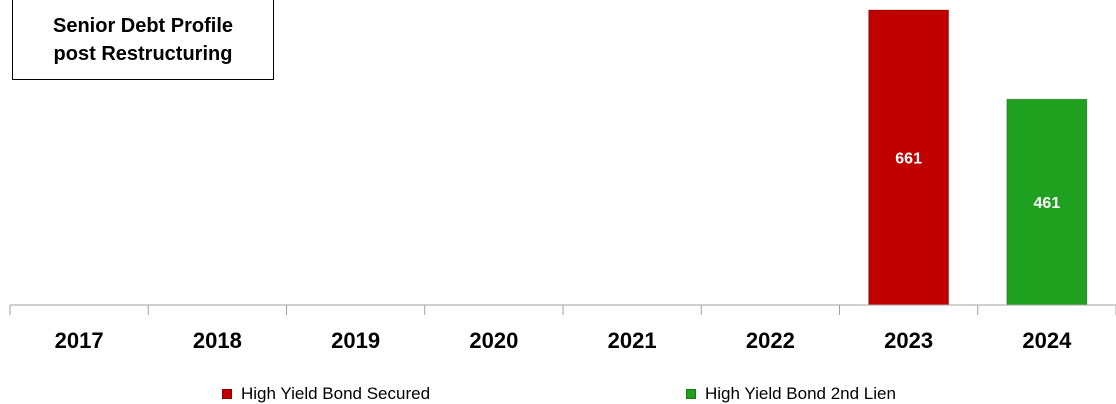  What do you see at coordinates (227, 394) in the screenshot?
I see `legend-swatch-secured` at bounding box center [227, 394].